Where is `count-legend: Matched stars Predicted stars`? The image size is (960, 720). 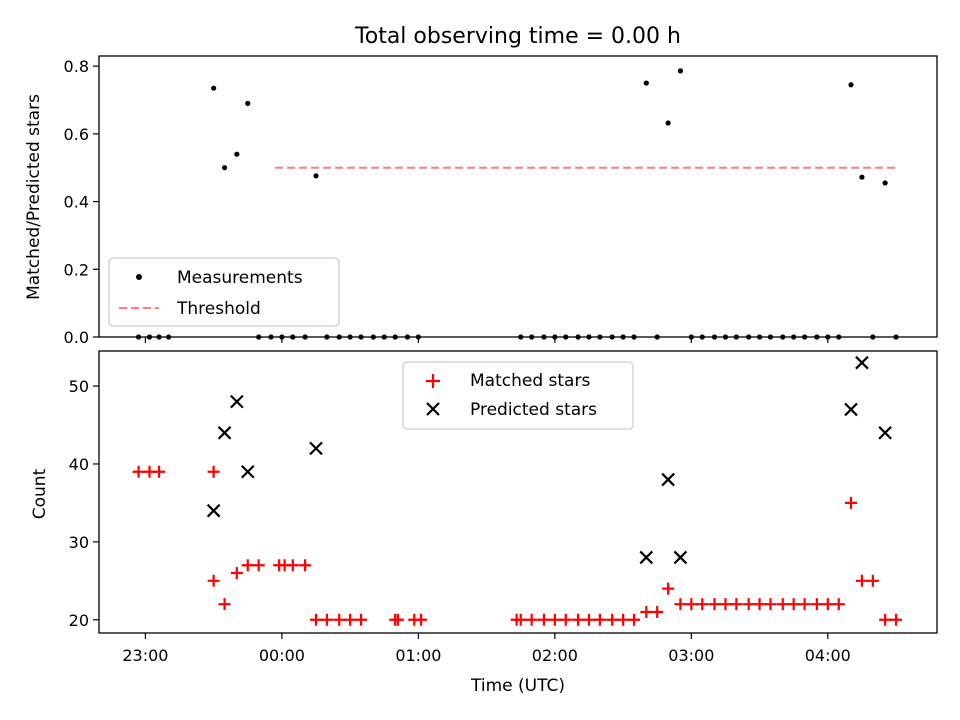
count-legend: Matched stars Predicted stars is located at coordinates (518, 395).